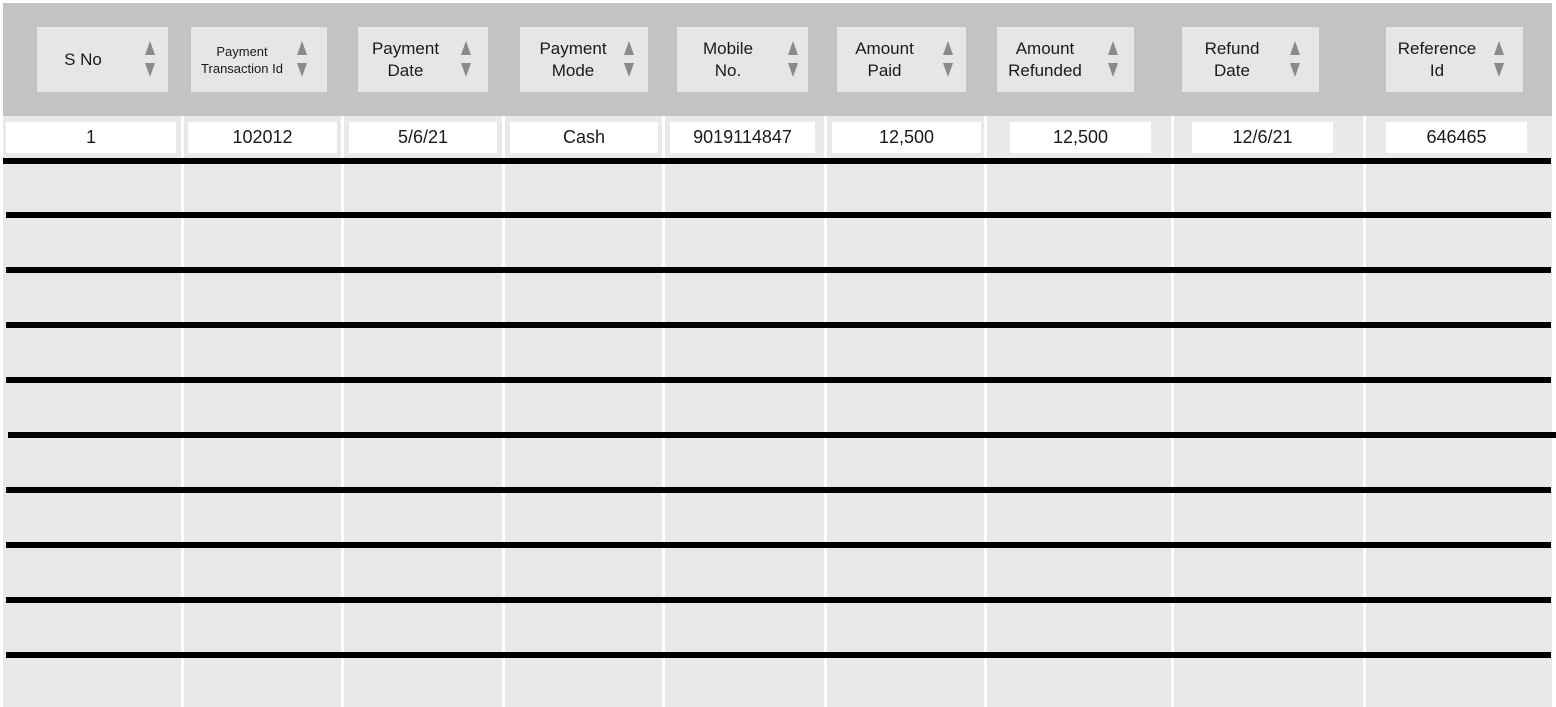  I want to click on header-label: Amount Refunded, so click(1045, 59).